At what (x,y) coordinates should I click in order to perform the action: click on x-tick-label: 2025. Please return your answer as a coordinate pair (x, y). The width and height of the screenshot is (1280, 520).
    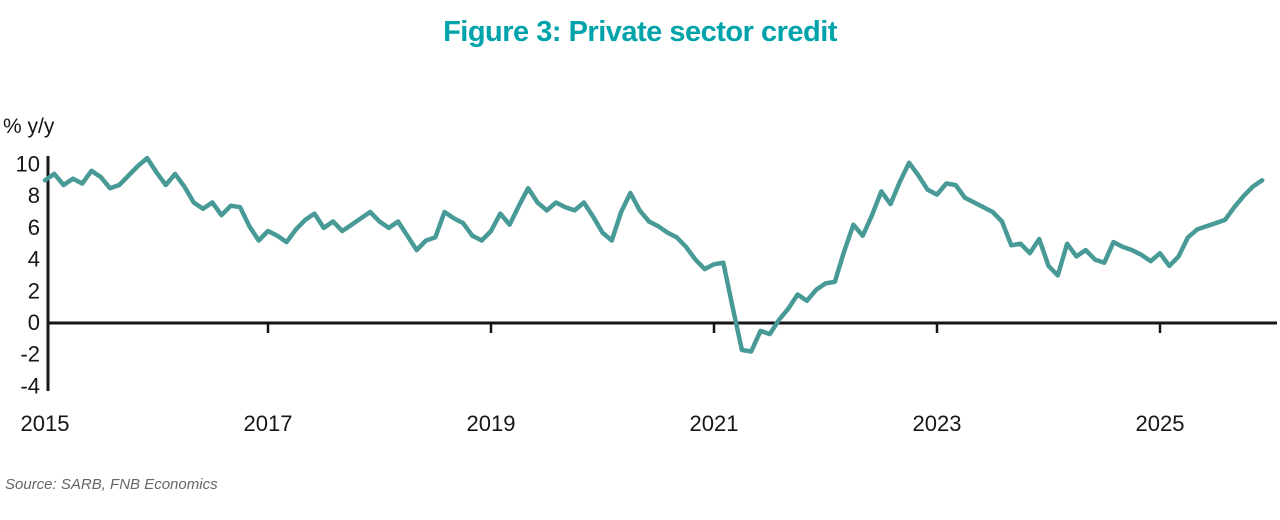
    Looking at the image, I should click on (1160, 423).